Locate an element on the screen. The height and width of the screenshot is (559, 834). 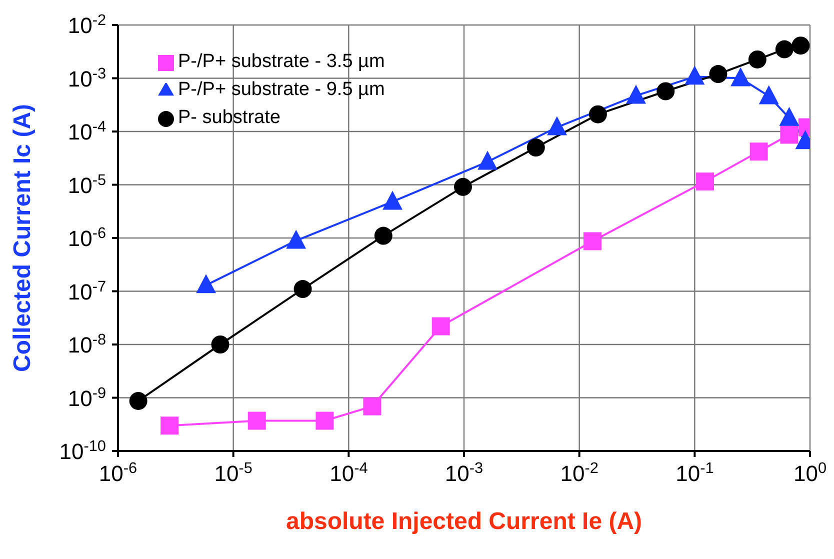
x-tick-label: 10$^{0}$ is located at coordinates (810, 473).